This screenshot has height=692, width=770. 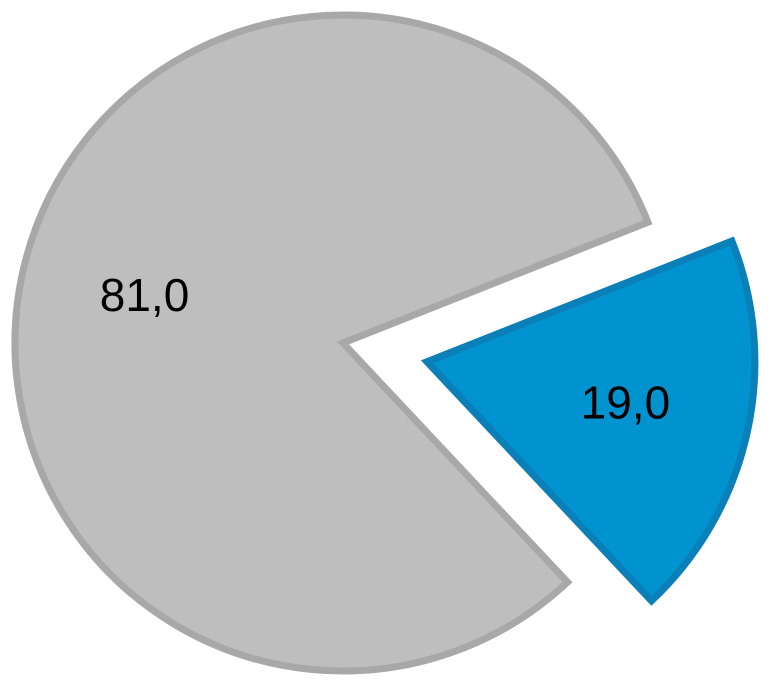 What do you see at coordinates (145, 295) in the screenshot?
I see `pie-slice-label-0: 81,0` at bounding box center [145, 295].